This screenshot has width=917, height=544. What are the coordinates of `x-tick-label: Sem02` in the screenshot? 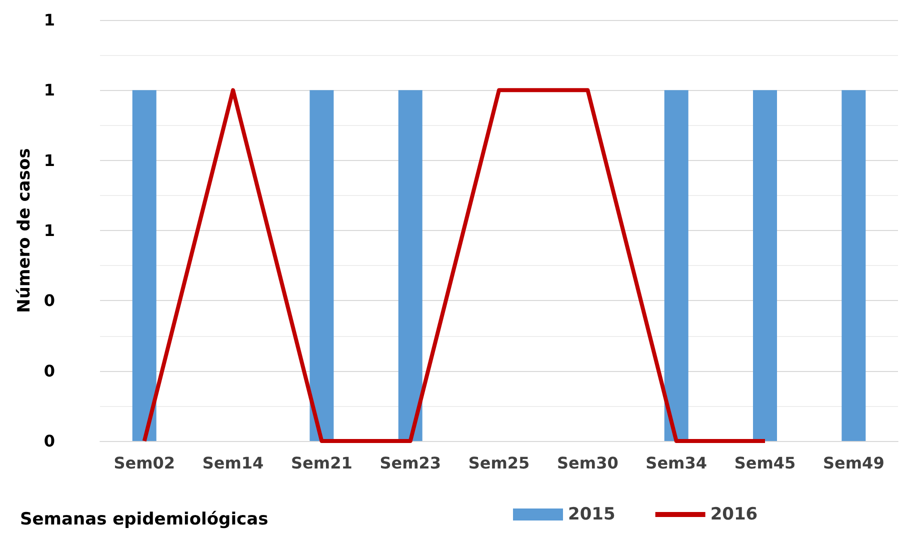 It's located at (145, 463).